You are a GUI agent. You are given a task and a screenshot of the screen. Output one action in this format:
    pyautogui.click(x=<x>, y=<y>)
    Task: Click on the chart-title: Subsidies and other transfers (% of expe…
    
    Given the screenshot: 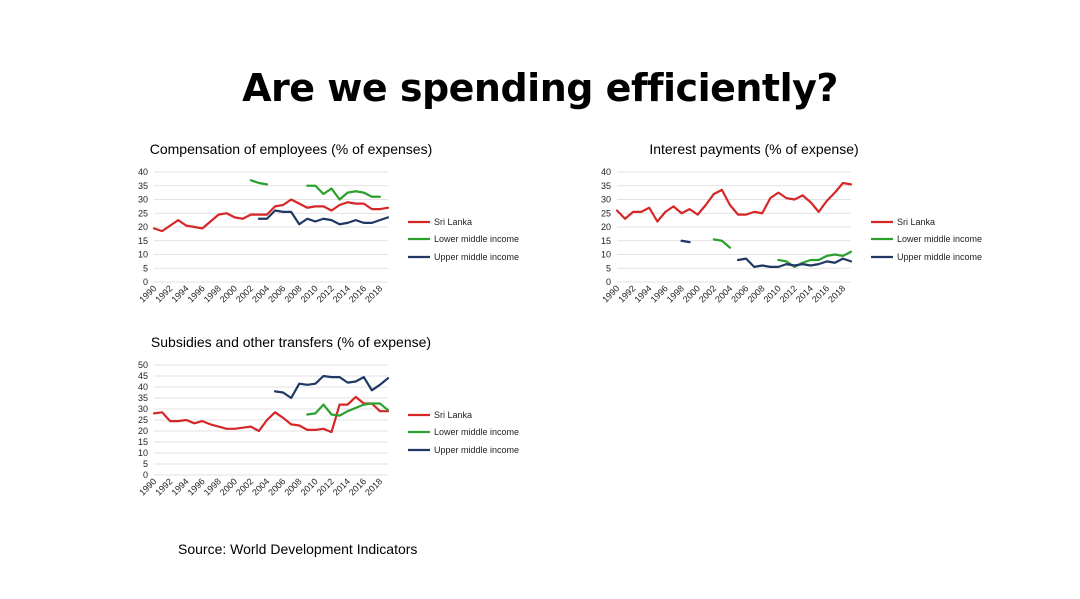 What is the action you would take?
    pyautogui.click(x=291, y=342)
    